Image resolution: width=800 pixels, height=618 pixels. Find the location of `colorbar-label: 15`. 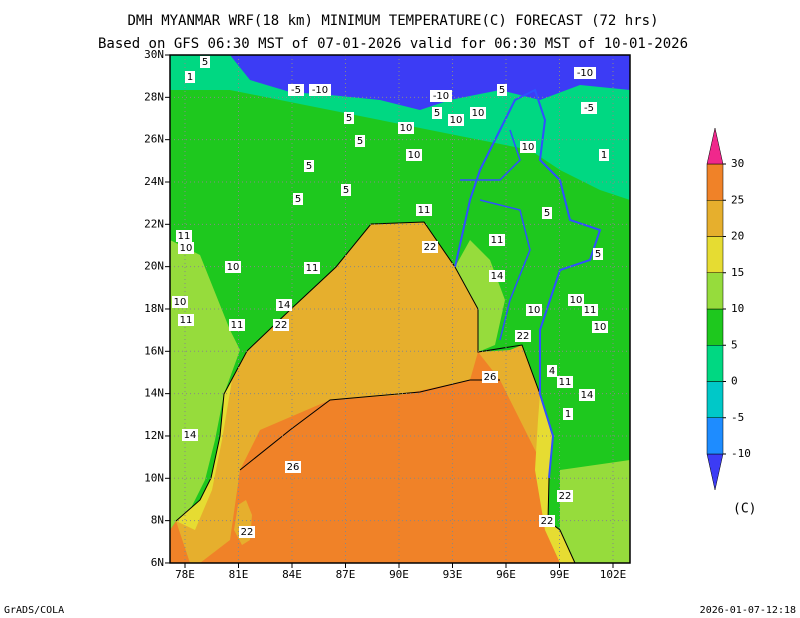

colorbar-label: 15 is located at coordinates (737, 272).